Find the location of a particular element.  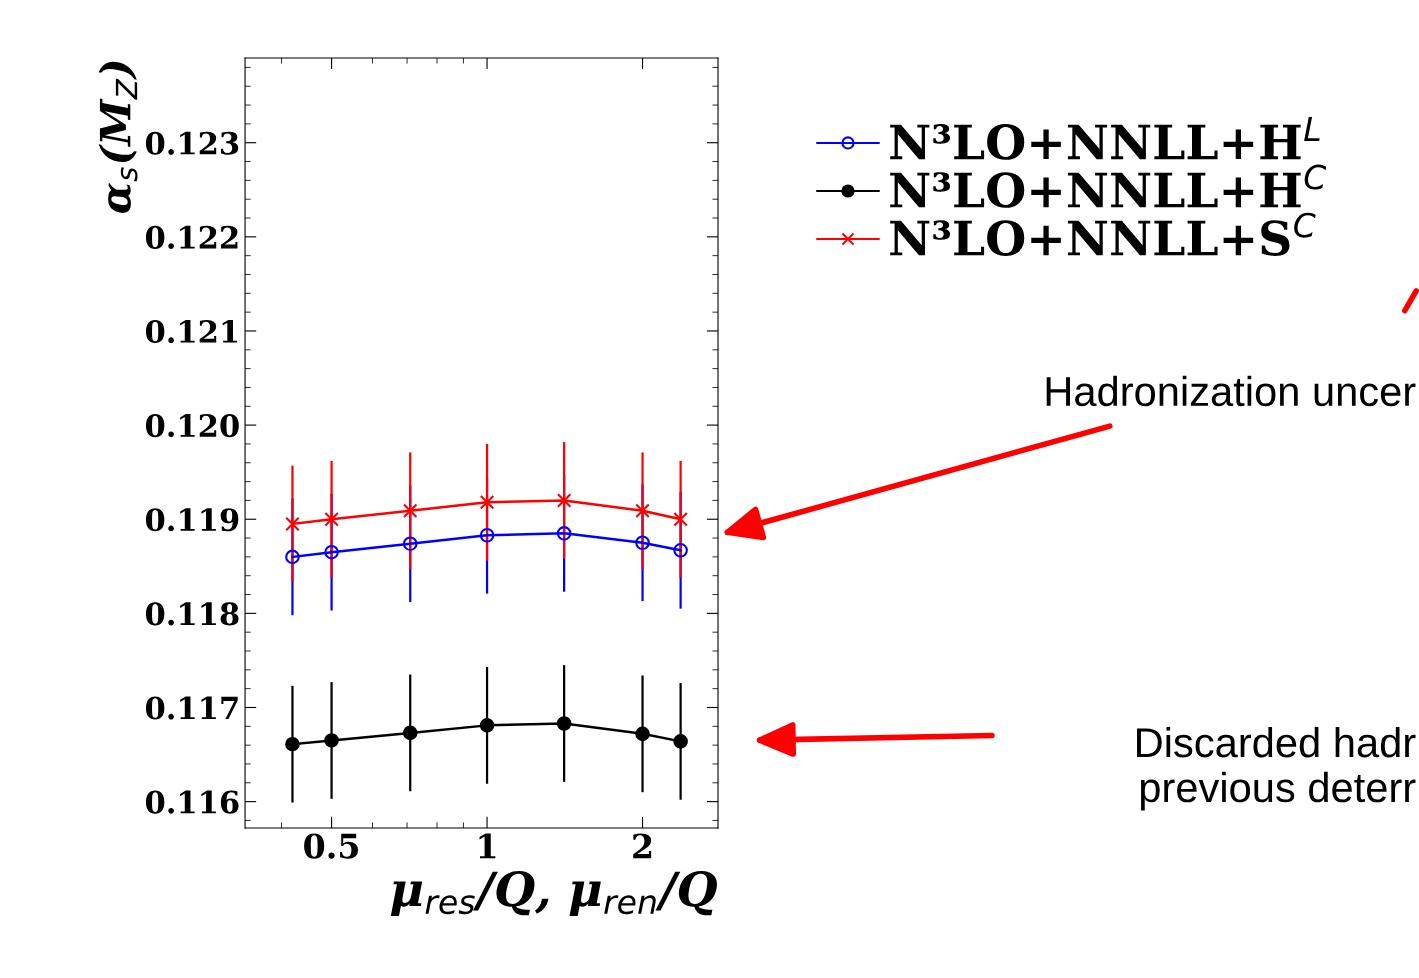

y-tick-label: 0.117 is located at coordinates (191, 708).